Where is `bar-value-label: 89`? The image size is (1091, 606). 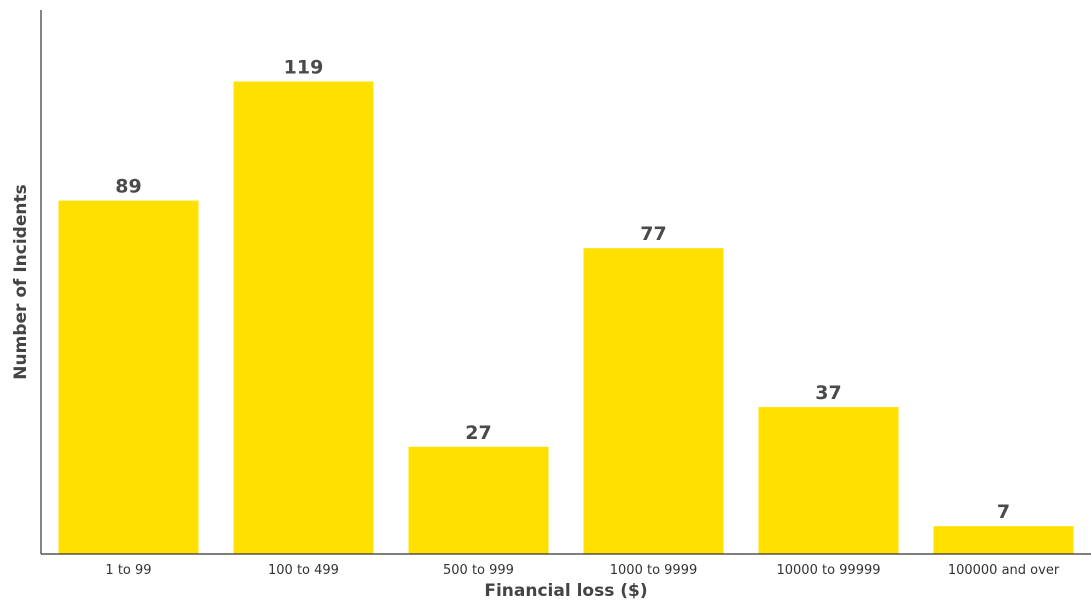
bar-value-label: 89 is located at coordinates (128, 187).